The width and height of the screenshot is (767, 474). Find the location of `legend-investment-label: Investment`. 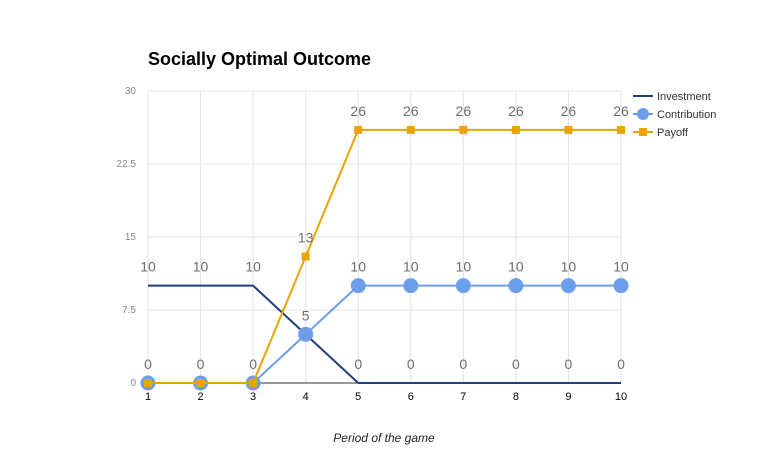

legend-investment-label: Investment is located at coordinates (684, 97).